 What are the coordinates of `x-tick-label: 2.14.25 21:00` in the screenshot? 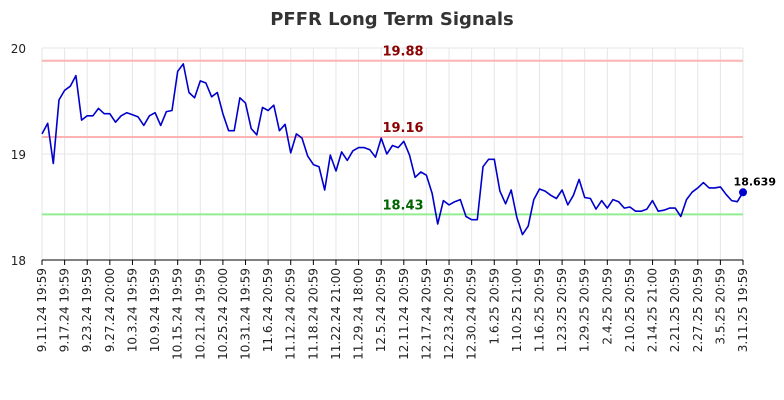 It's located at (653, 310).